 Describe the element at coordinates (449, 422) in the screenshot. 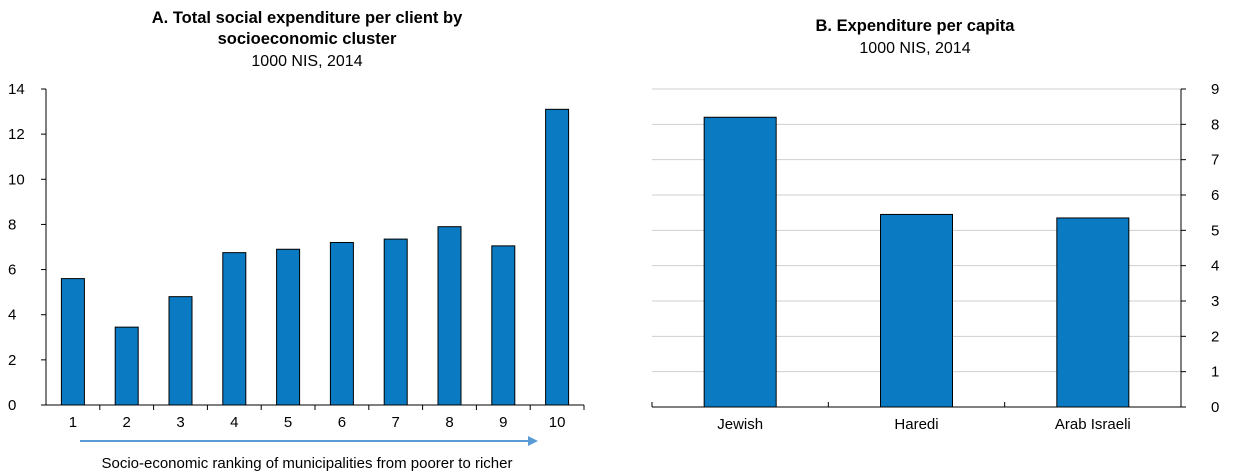

I see `panel-a-x-tick-label: 8` at that location.